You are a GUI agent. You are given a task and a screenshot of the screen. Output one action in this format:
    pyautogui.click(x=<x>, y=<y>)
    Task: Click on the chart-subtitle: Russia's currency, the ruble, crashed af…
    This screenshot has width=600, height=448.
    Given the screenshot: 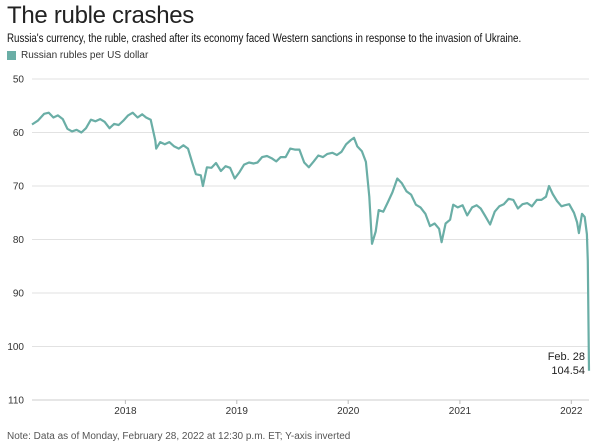 What is the action you would take?
    pyautogui.click(x=264, y=38)
    